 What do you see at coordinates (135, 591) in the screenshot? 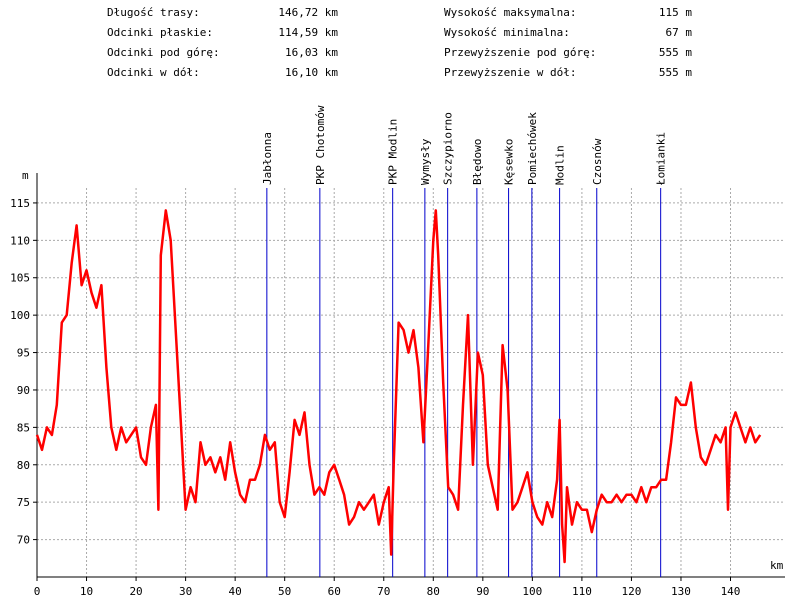
I see `x-tick-label: 20` at bounding box center [135, 591].